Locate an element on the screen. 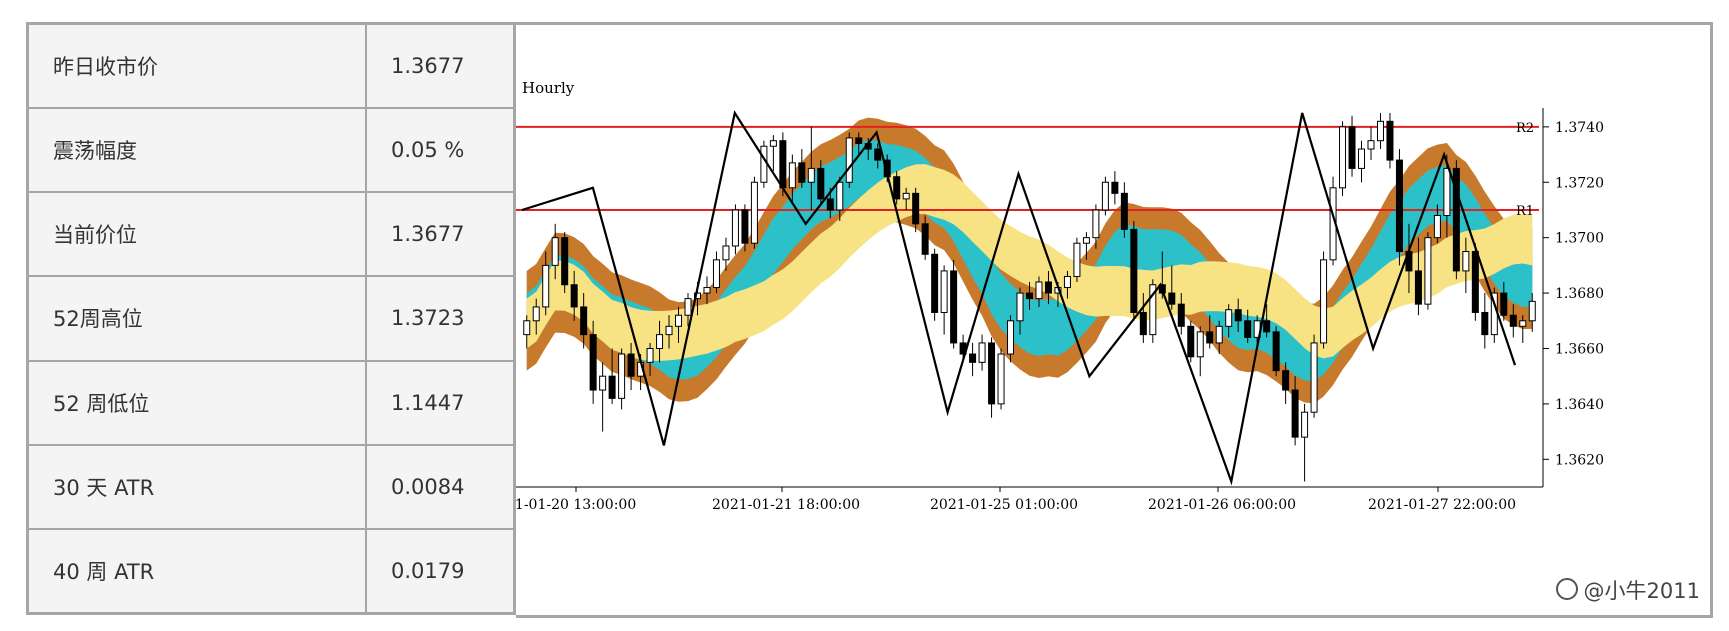  x-tick-label: 2021-01-27 22:00:00 is located at coordinates (1442, 505).